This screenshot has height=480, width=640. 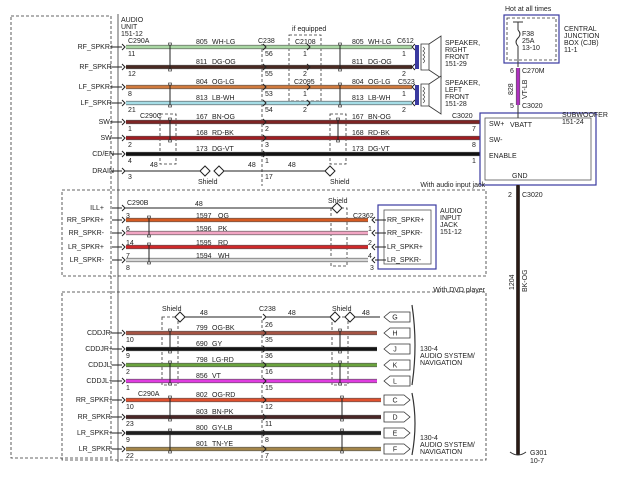 I want to click on signal-label: RF_SPKR+, so click(x=96, y=47).